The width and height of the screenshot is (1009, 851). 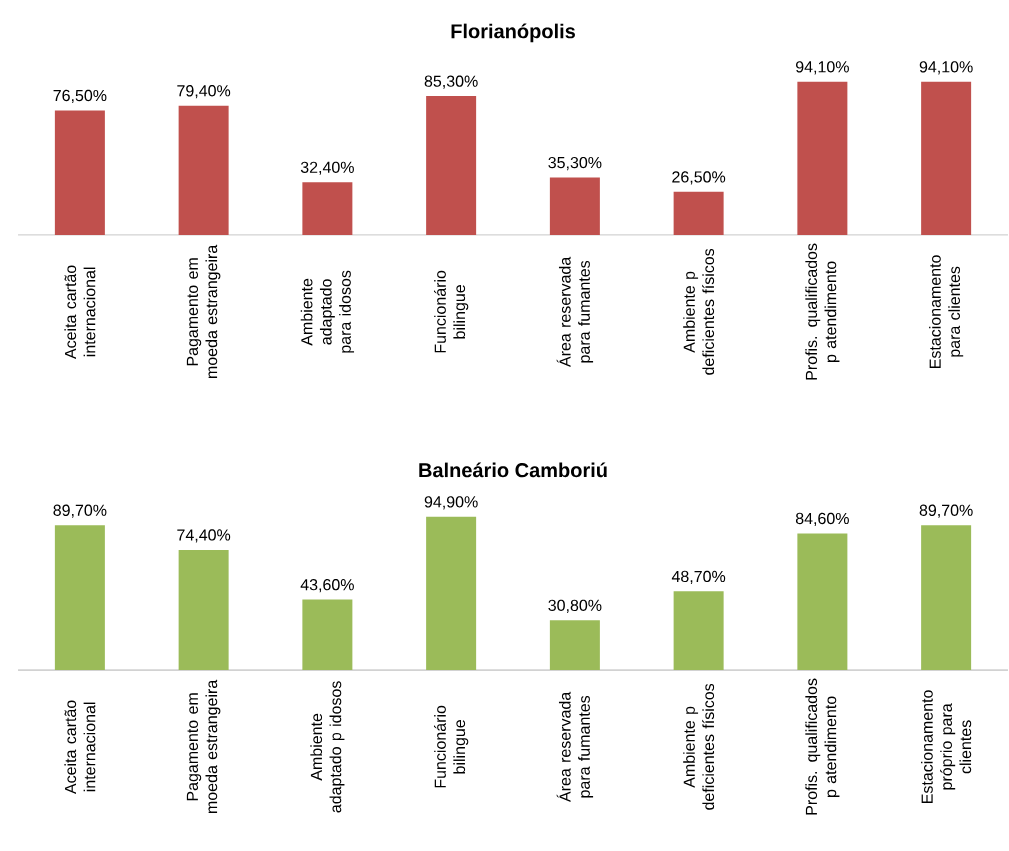 What do you see at coordinates (698, 577) in the screenshot?
I see `data-label: 48,70%` at bounding box center [698, 577].